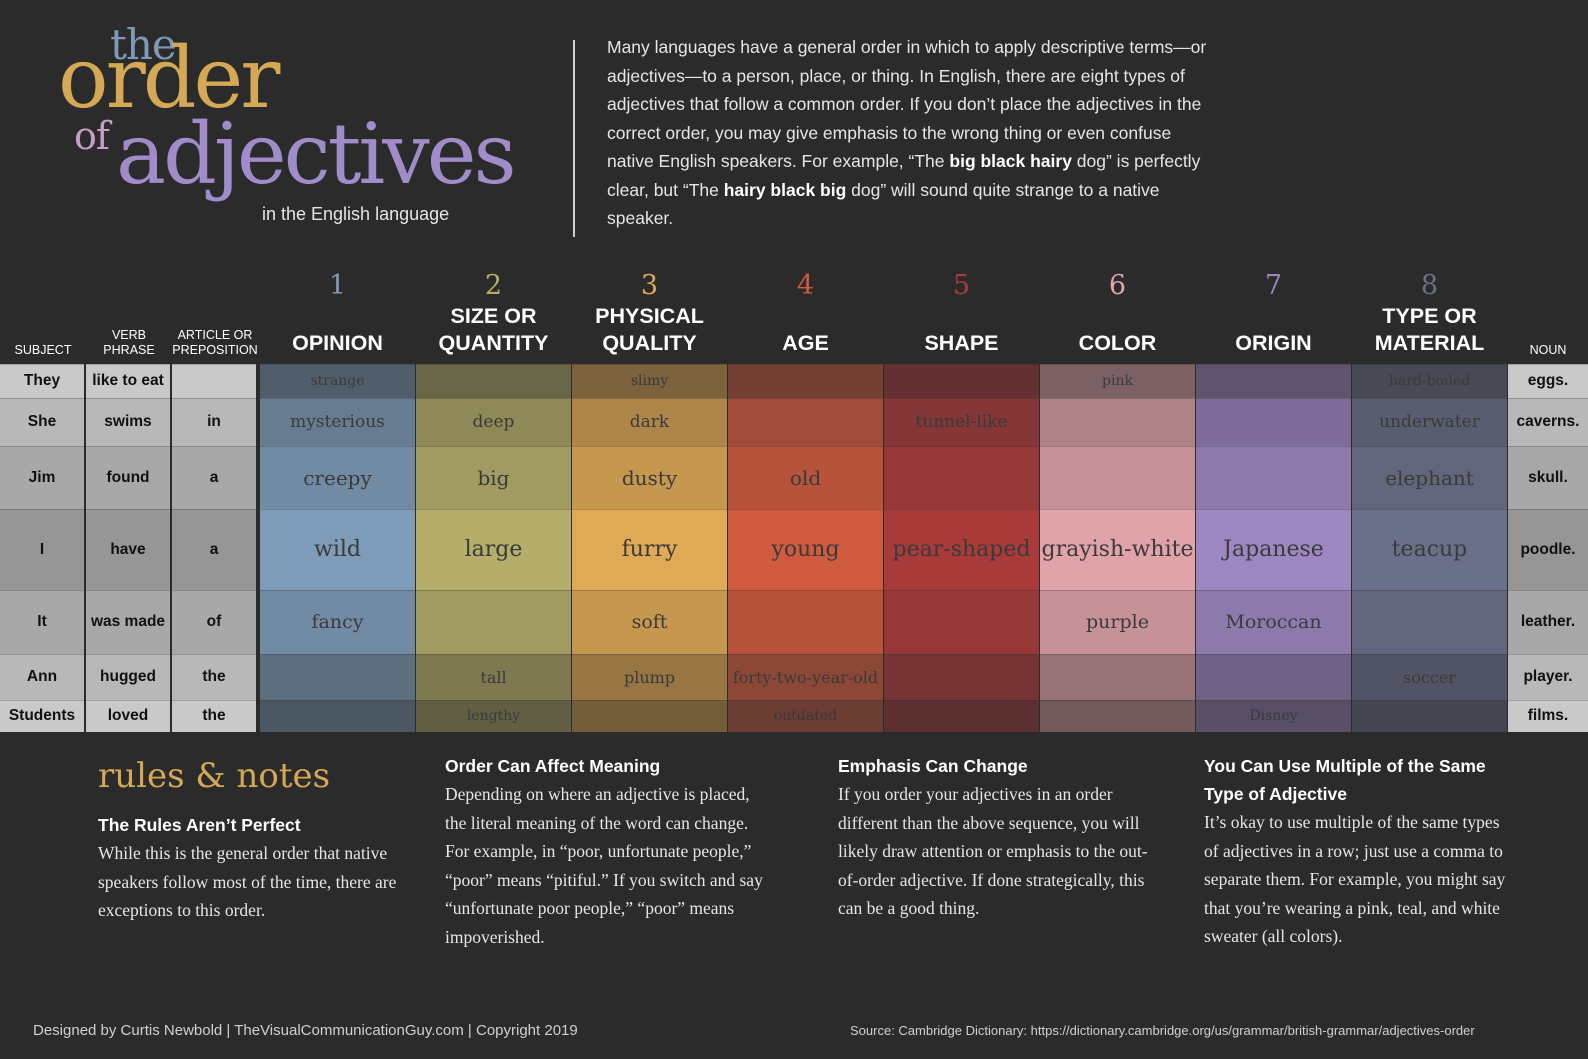 This screenshot has width=1588, height=1059. Describe the element at coordinates (43, 381) in the screenshot. I see `subject-cell: They` at that location.